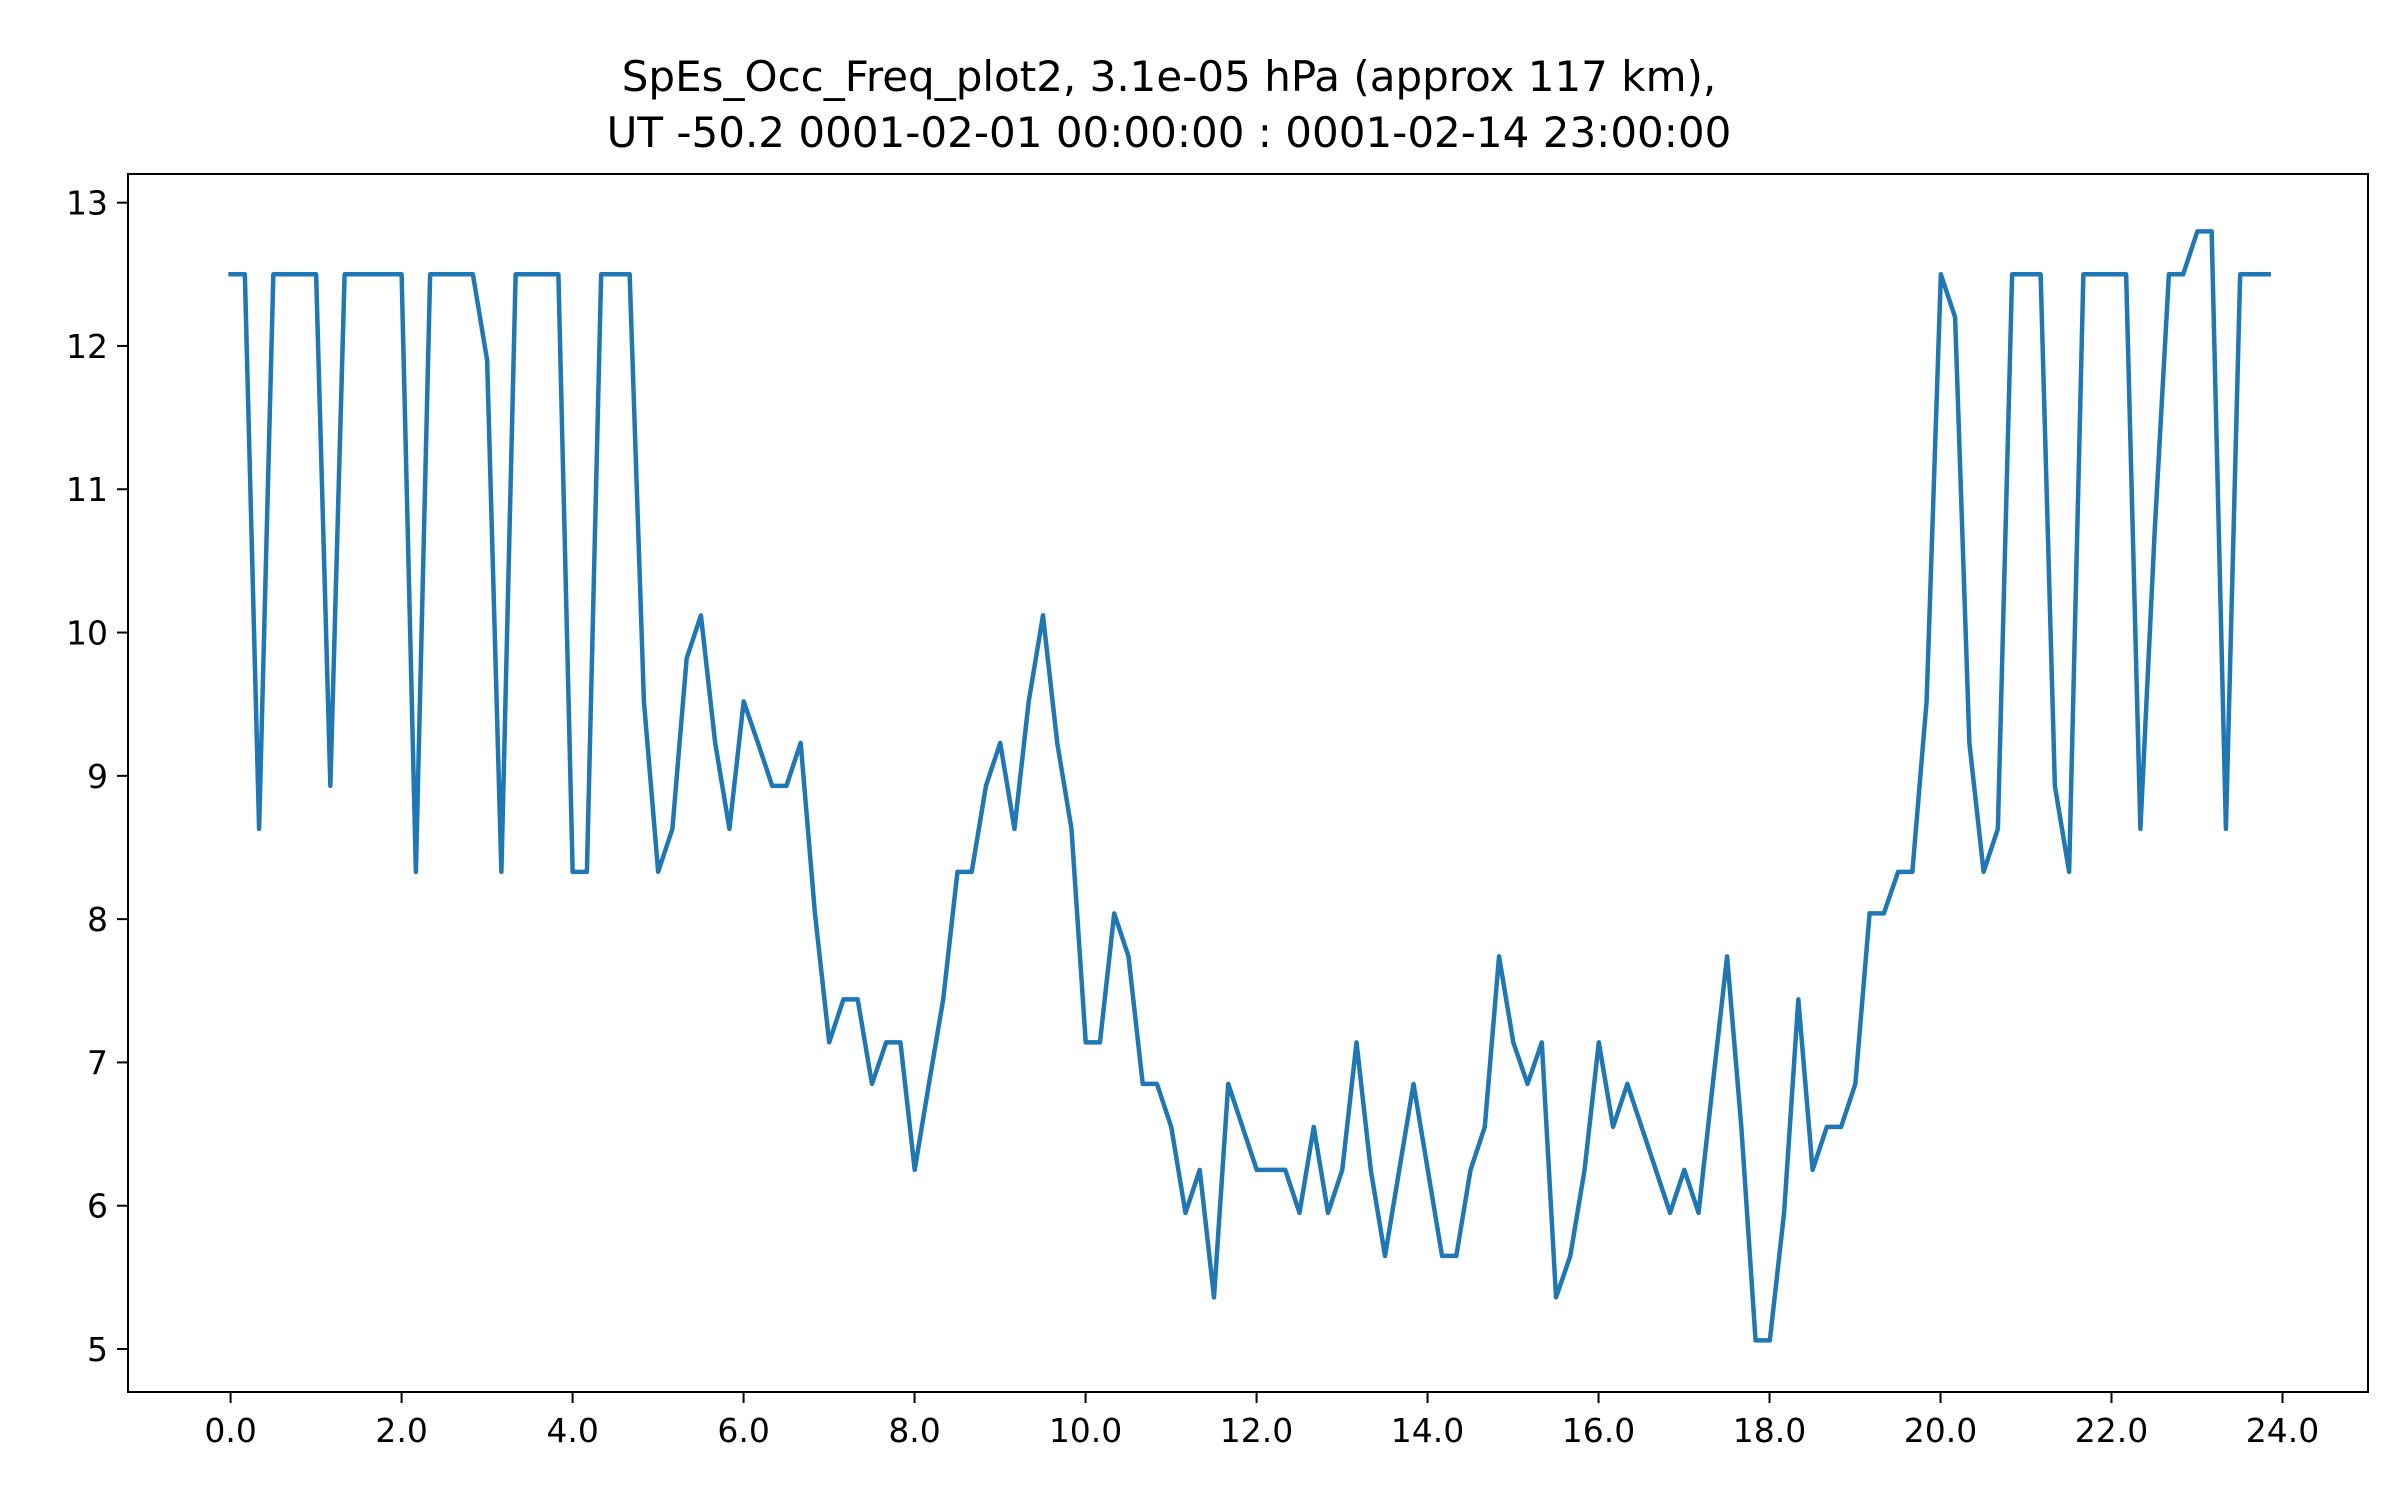 This screenshot has height=1500, width=2400. What do you see at coordinates (97, 919) in the screenshot?
I see `y-tick-label: 8` at bounding box center [97, 919].